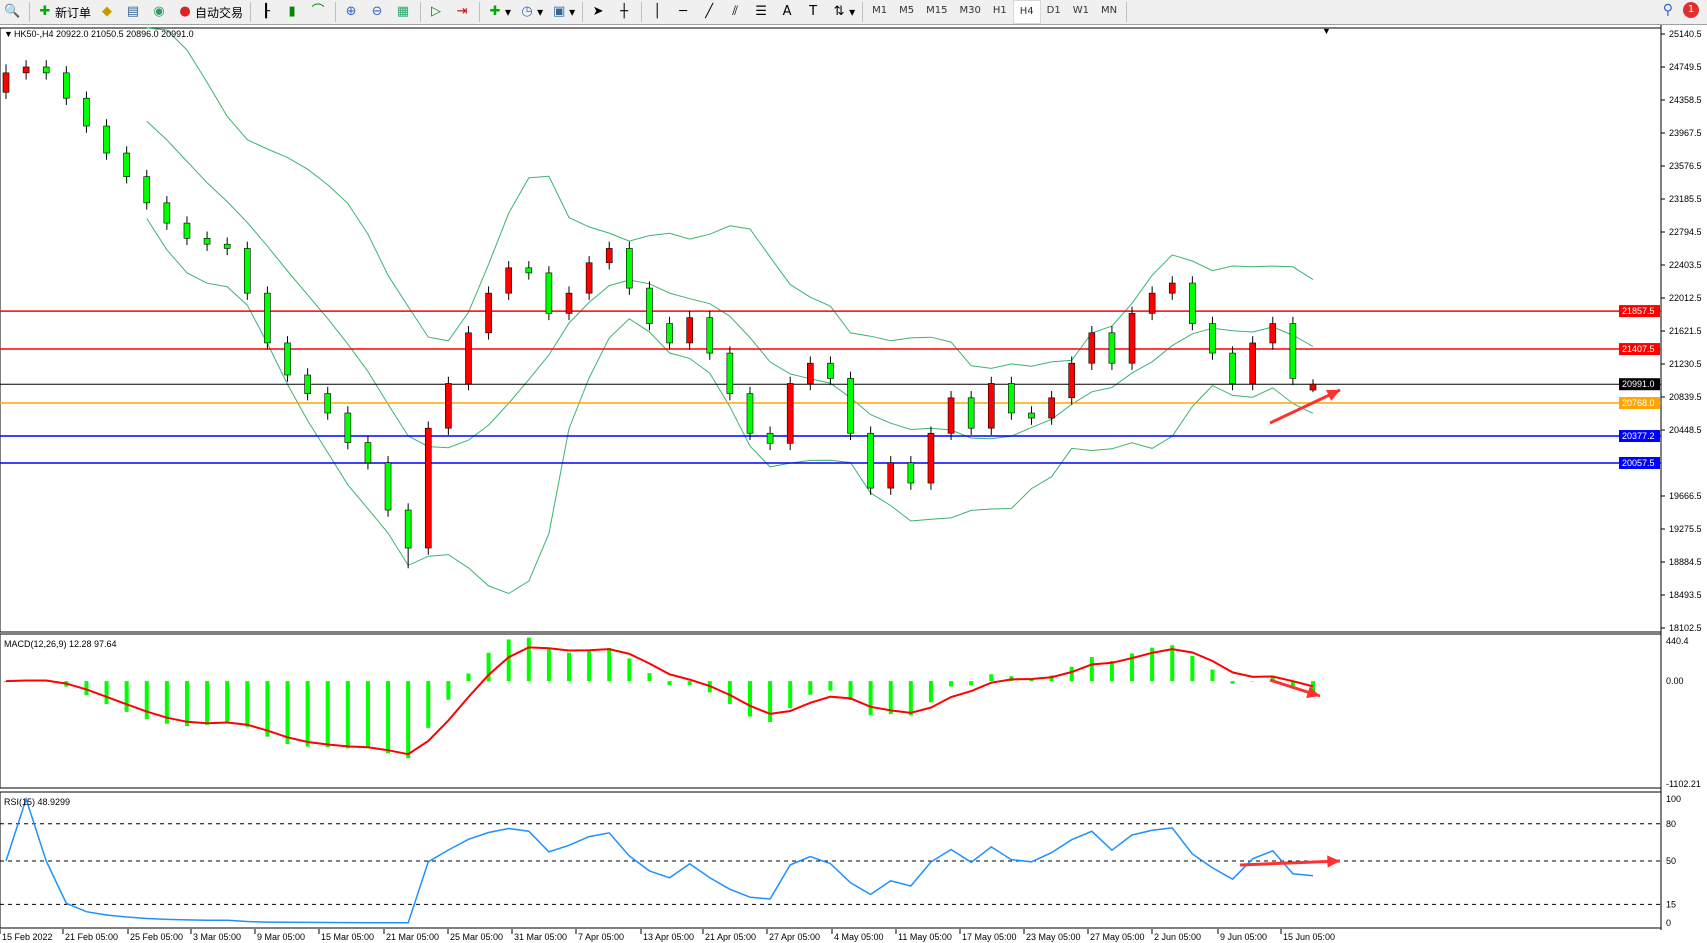 The image size is (1707, 943). I want to click on rsi-panel, so click(831, 860).